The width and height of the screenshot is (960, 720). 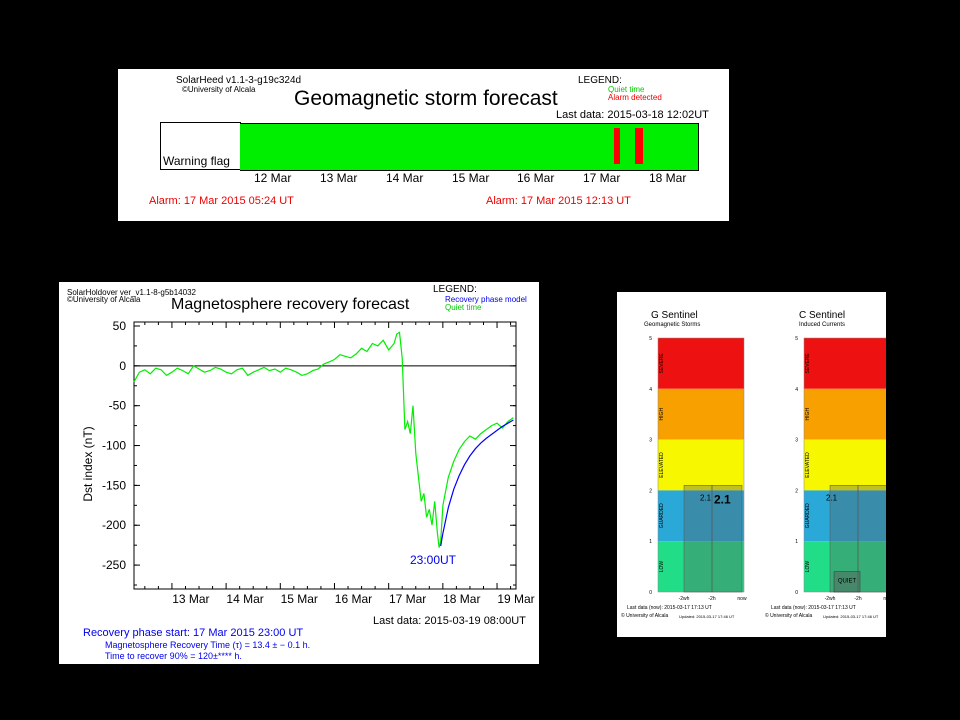 What do you see at coordinates (662, 567) in the screenshot?
I see `level-label: LOW` at bounding box center [662, 567].